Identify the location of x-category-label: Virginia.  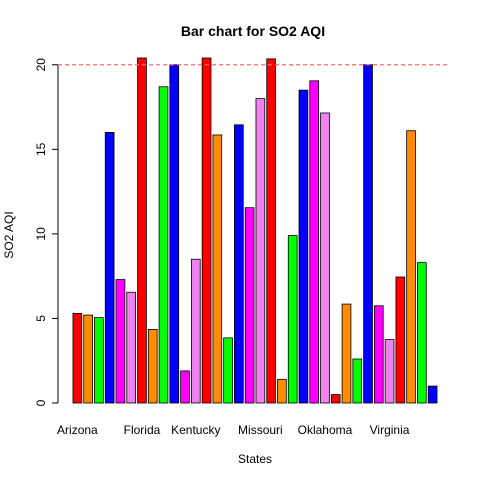
(390, 430).